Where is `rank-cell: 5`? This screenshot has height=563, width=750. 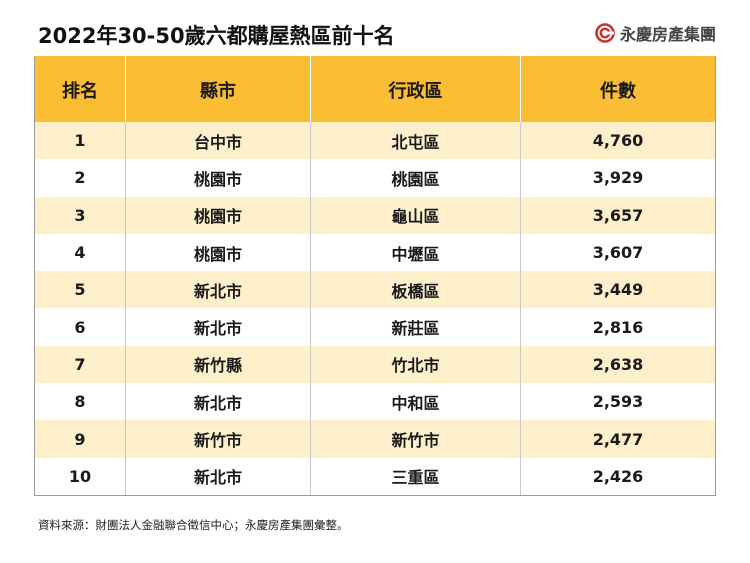 rank-cell: 5 is located at coordinates (80, 290).